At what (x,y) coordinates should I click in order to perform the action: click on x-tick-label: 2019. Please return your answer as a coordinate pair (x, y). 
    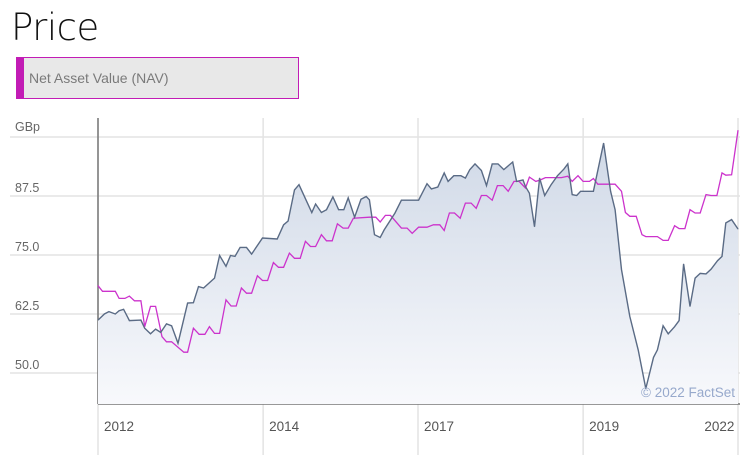
    Looking at the image, I should click on (604, 426).